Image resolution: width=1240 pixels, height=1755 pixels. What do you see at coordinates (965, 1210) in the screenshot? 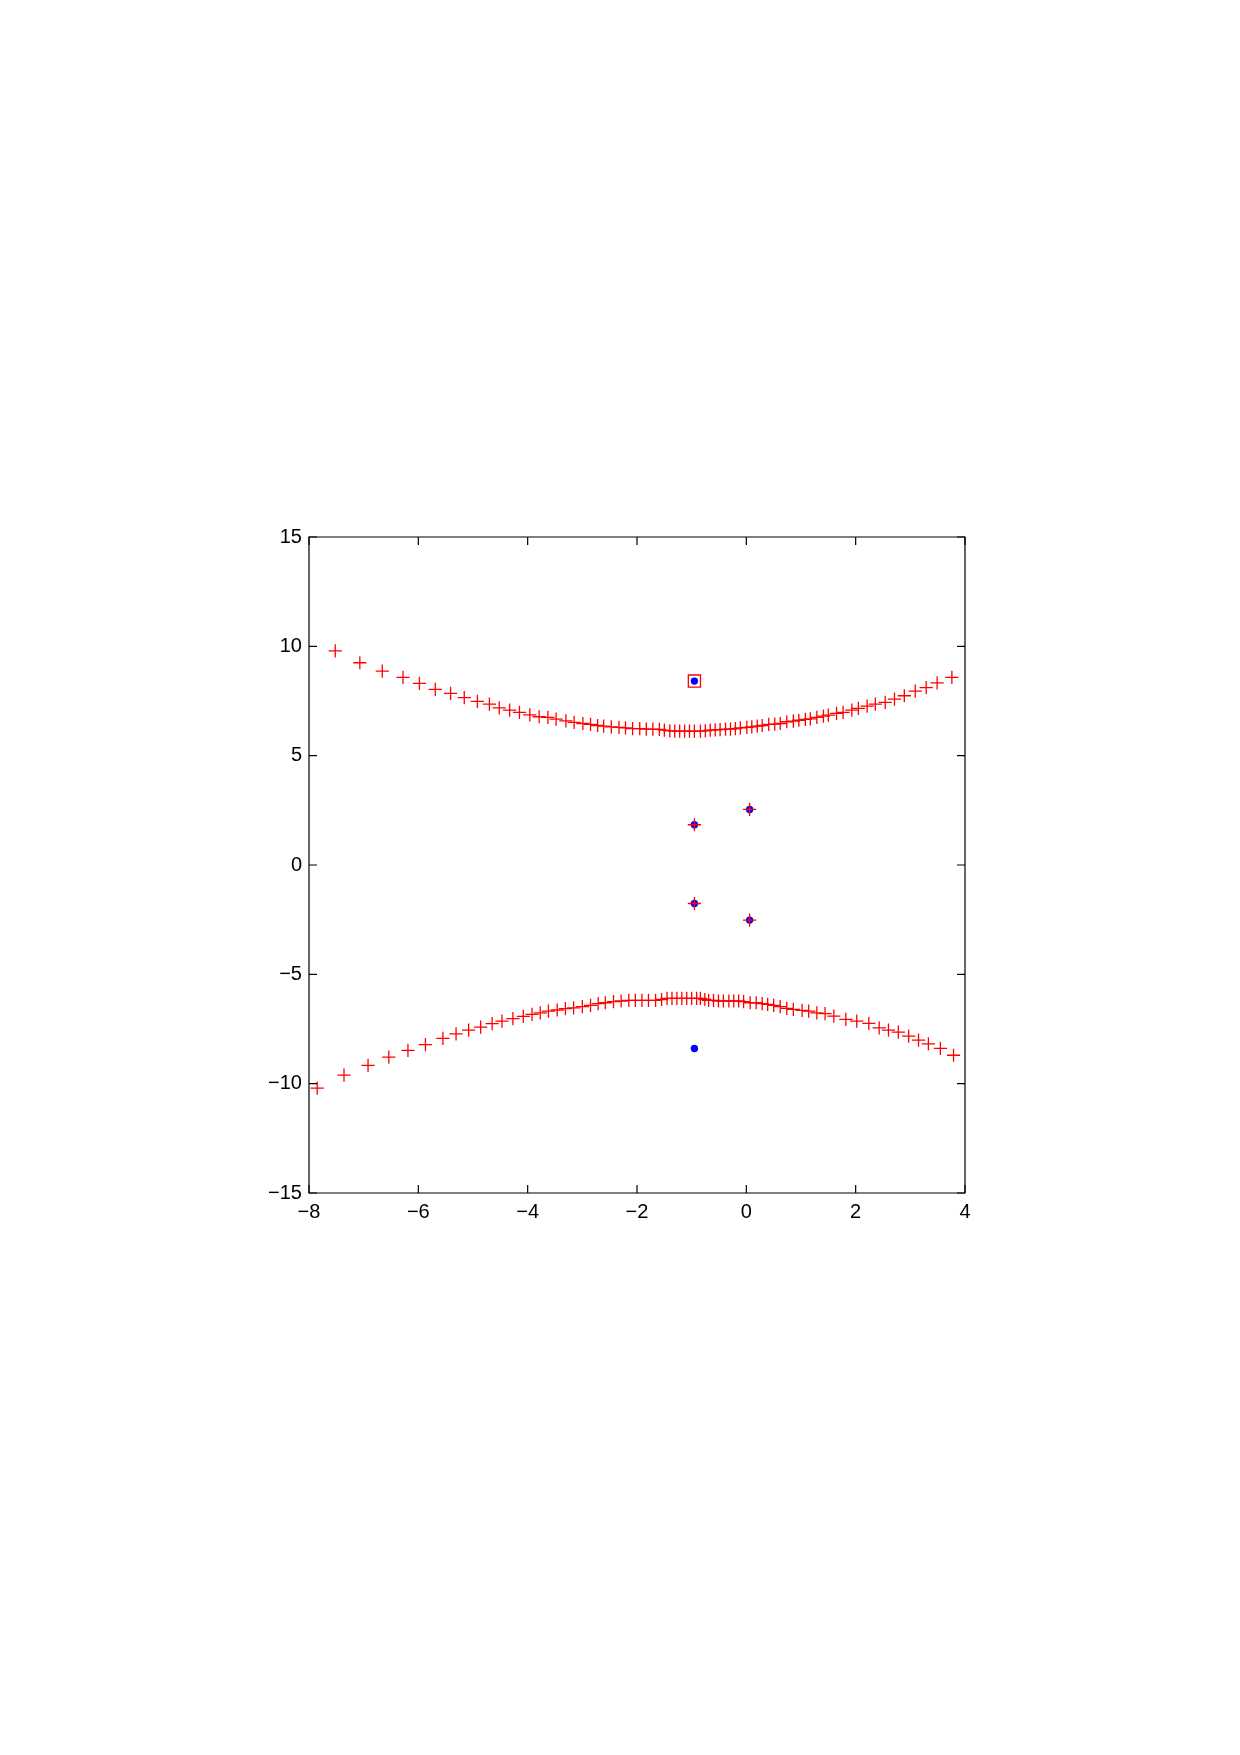
I see `x-tick-label: 4` at bounding box center [965, 1210].